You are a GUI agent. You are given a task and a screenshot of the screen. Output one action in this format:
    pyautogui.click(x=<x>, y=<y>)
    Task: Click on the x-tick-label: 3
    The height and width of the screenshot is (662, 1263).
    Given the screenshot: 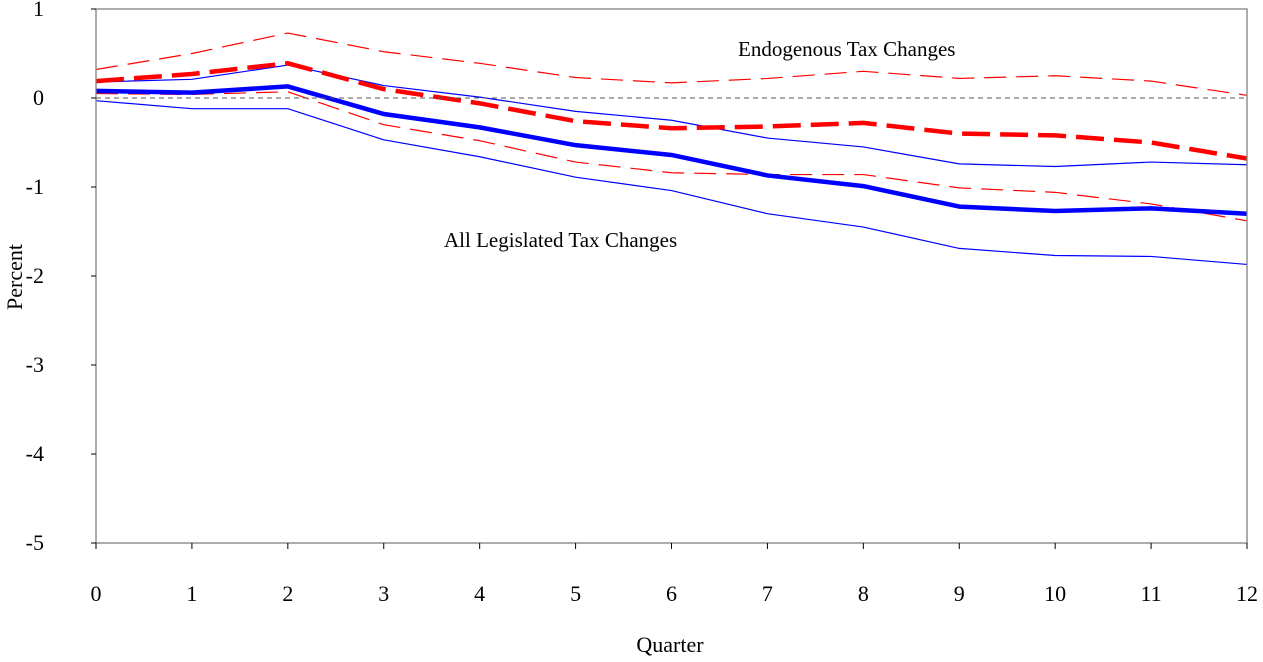 What is the action you would take?
    pyautogui.click(x=383, y=593)
    